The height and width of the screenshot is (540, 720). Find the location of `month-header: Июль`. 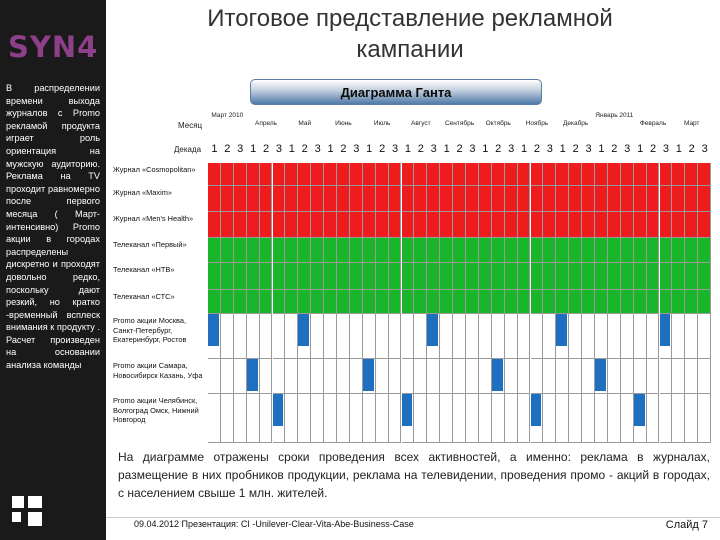

month-header: Июль is located at coordinates (382, 123).